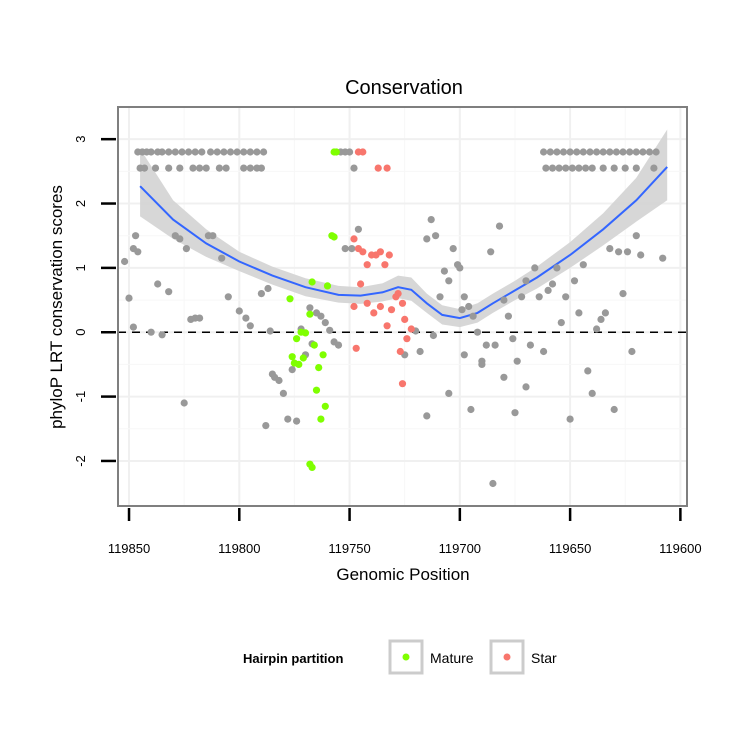  I want to click on x-axis-label: Genomic Position, so click(402, 574).